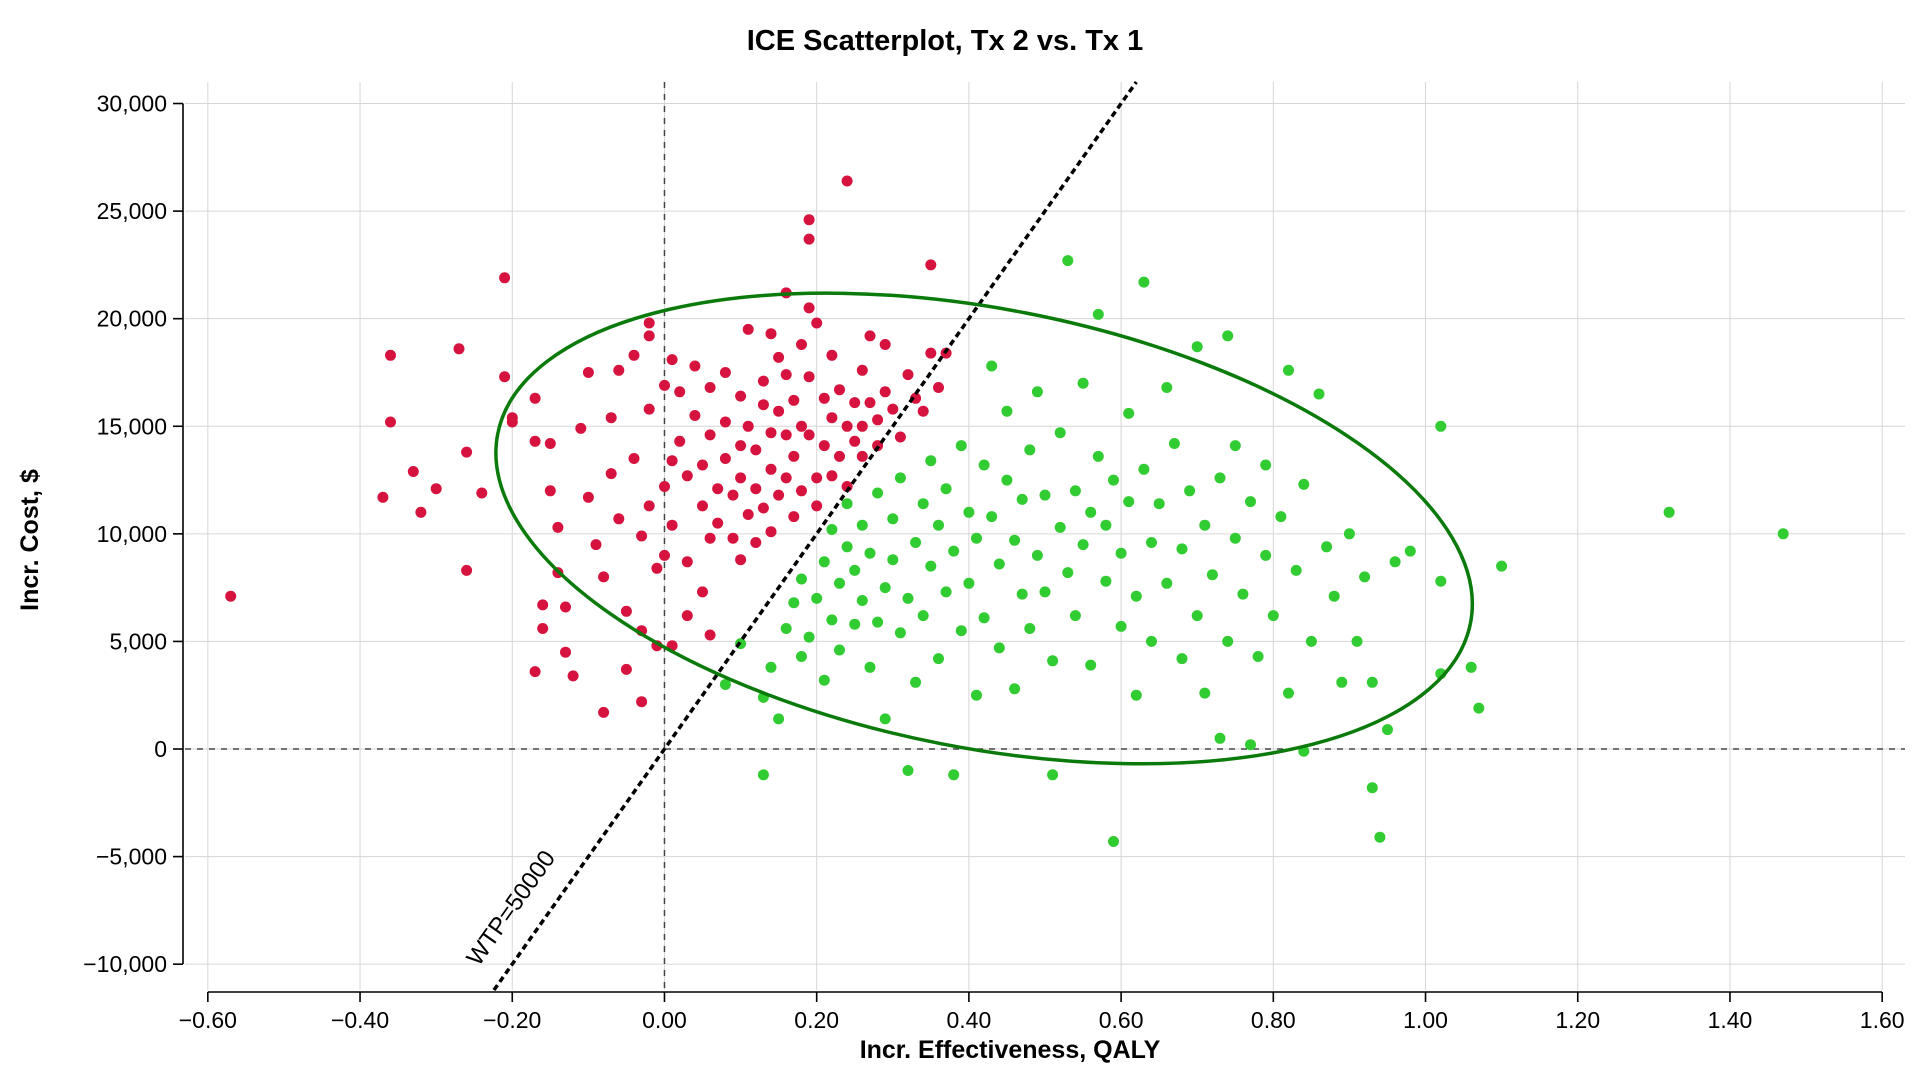 This screenshot has height=1080, width=1920. I want to click on x-tick-label: 1.20, so click(1577, 1020).